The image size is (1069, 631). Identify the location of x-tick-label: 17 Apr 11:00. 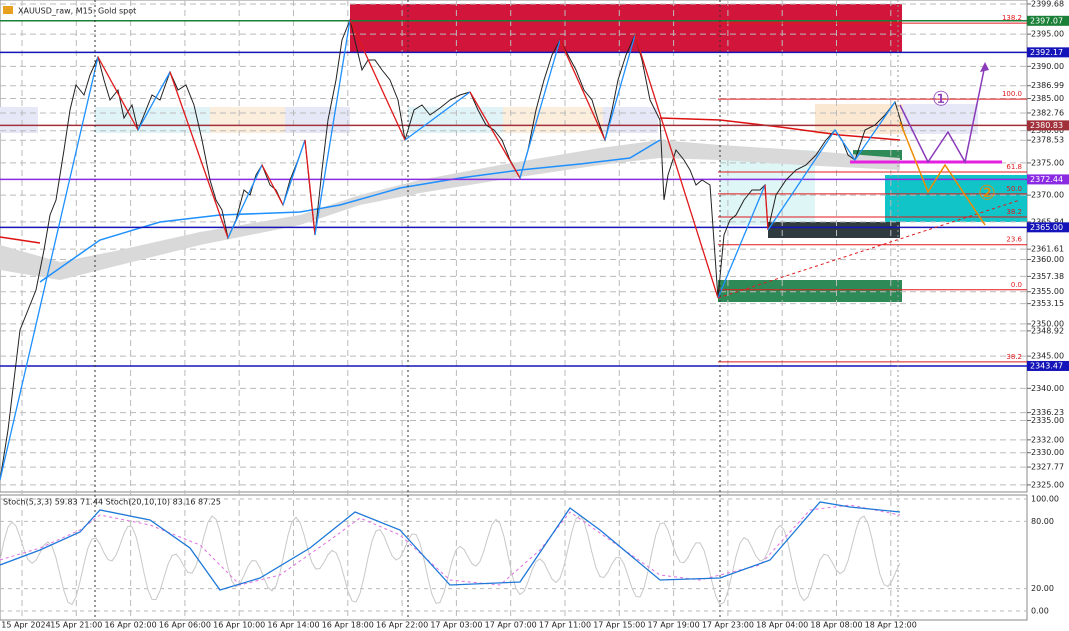
(565, 625).